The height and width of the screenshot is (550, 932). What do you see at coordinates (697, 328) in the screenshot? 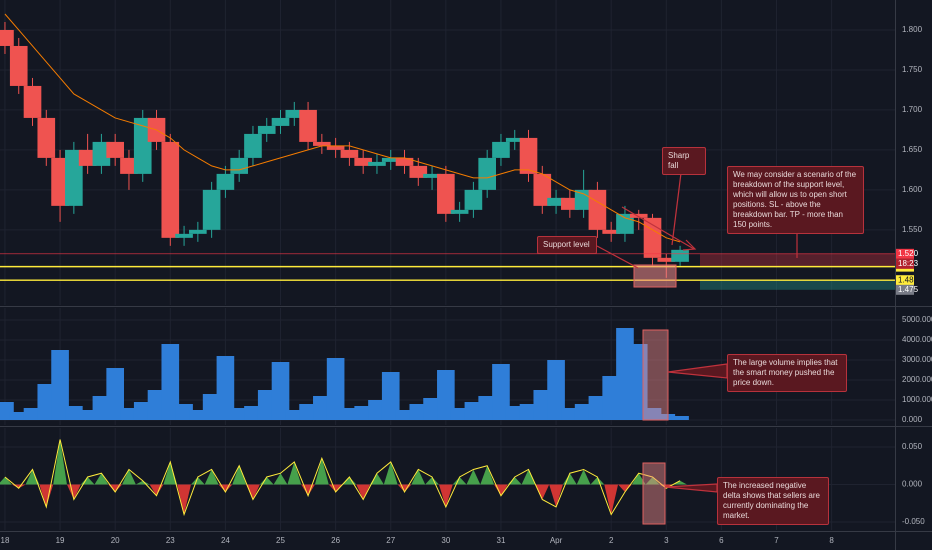
I see `annotation-arrows` at bounding box center [697, 328].